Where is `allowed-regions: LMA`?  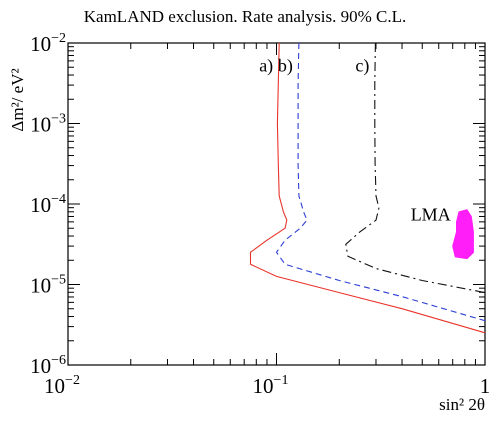 allowed-regions: LMA is located at coordinates (442, 232).